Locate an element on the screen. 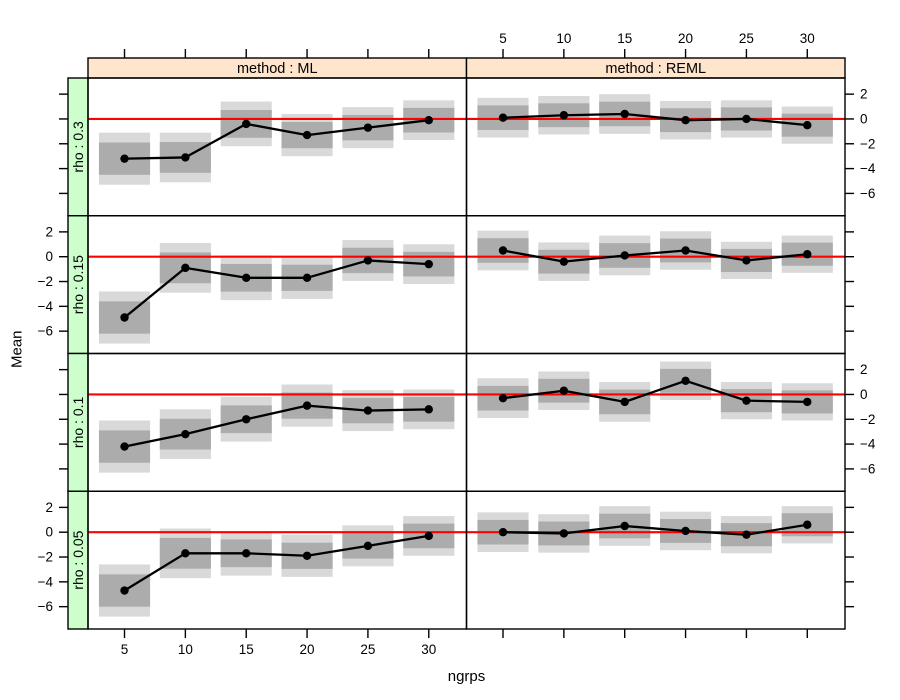 Image resolution: width=900 pixels, height=700 pixels. x-tick-label-bottom: 10 is located at coordinates (185, 649).